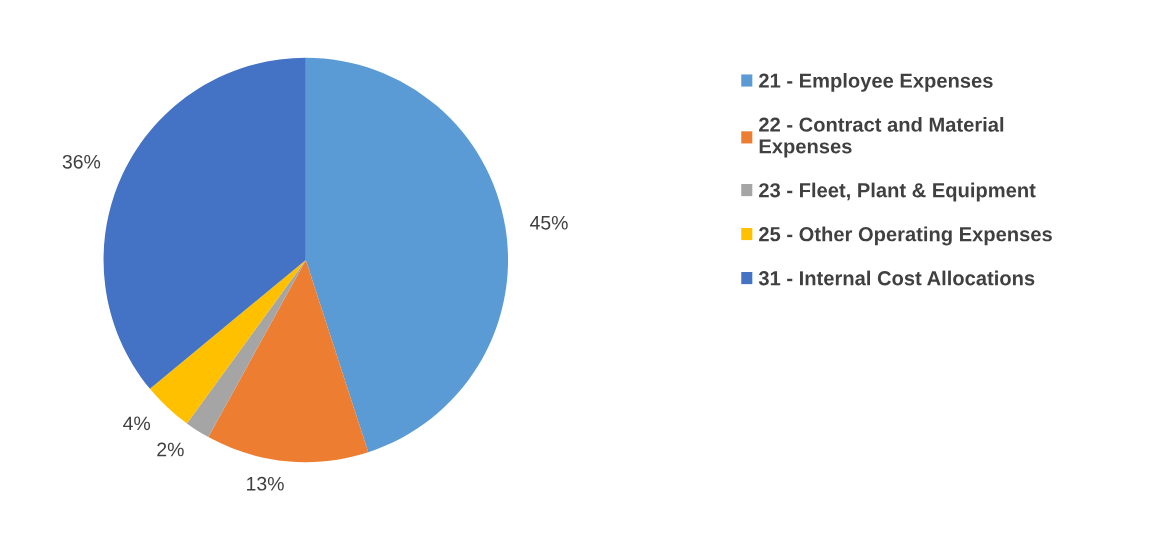 The image size is (1157, 549). What do you see at coordinates (137, 423) in the screenshot?
I see `data-label: 4%` at bounding box center [137, 423].